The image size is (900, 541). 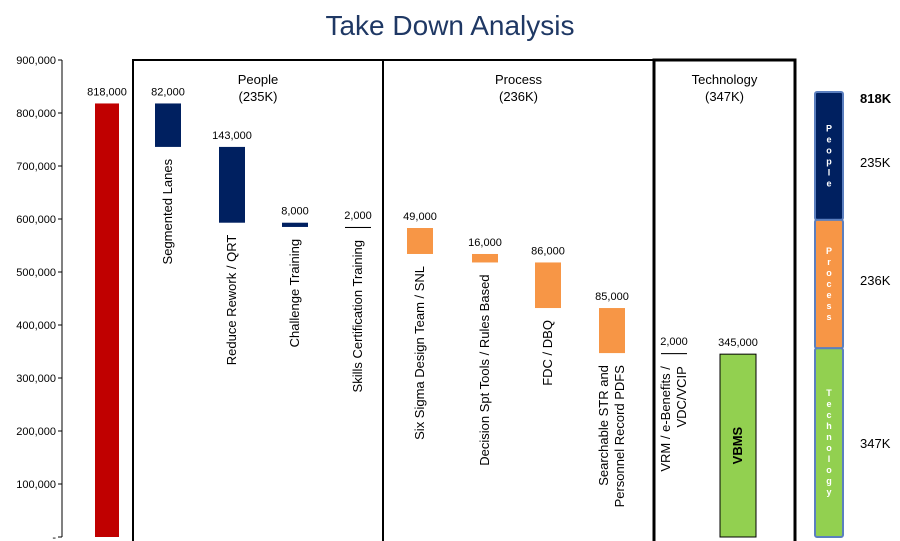 What do you see at coordinates (484, 369) in the screenshot?
I see `x-tick-label: Decision Spt Tools / Rules Based` at bounding box center [484, 369].